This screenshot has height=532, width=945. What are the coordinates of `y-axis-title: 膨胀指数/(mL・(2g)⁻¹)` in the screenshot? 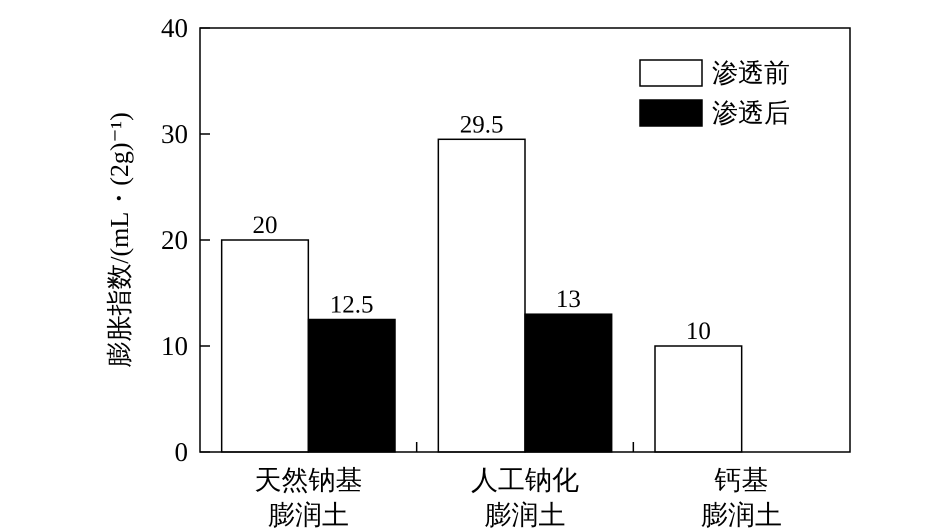 It's located at (119, 240).